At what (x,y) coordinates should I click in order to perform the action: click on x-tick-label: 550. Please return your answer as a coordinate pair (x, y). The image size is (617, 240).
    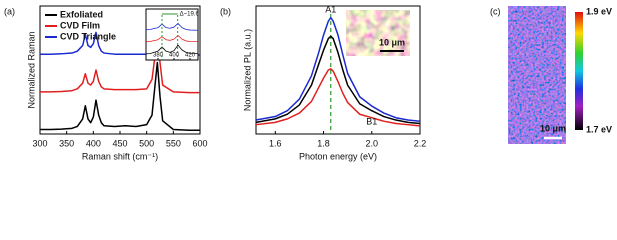
    Looking at the image, I should click on (173, 143).